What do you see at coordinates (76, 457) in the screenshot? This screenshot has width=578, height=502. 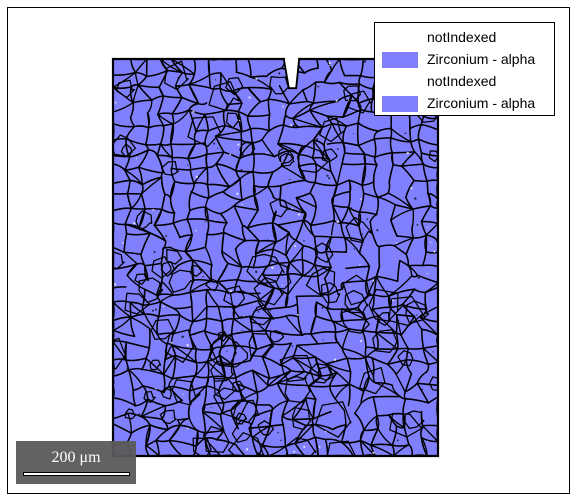 I see `scale-bar-label: 200 μm` at bounding box center [76, 457].